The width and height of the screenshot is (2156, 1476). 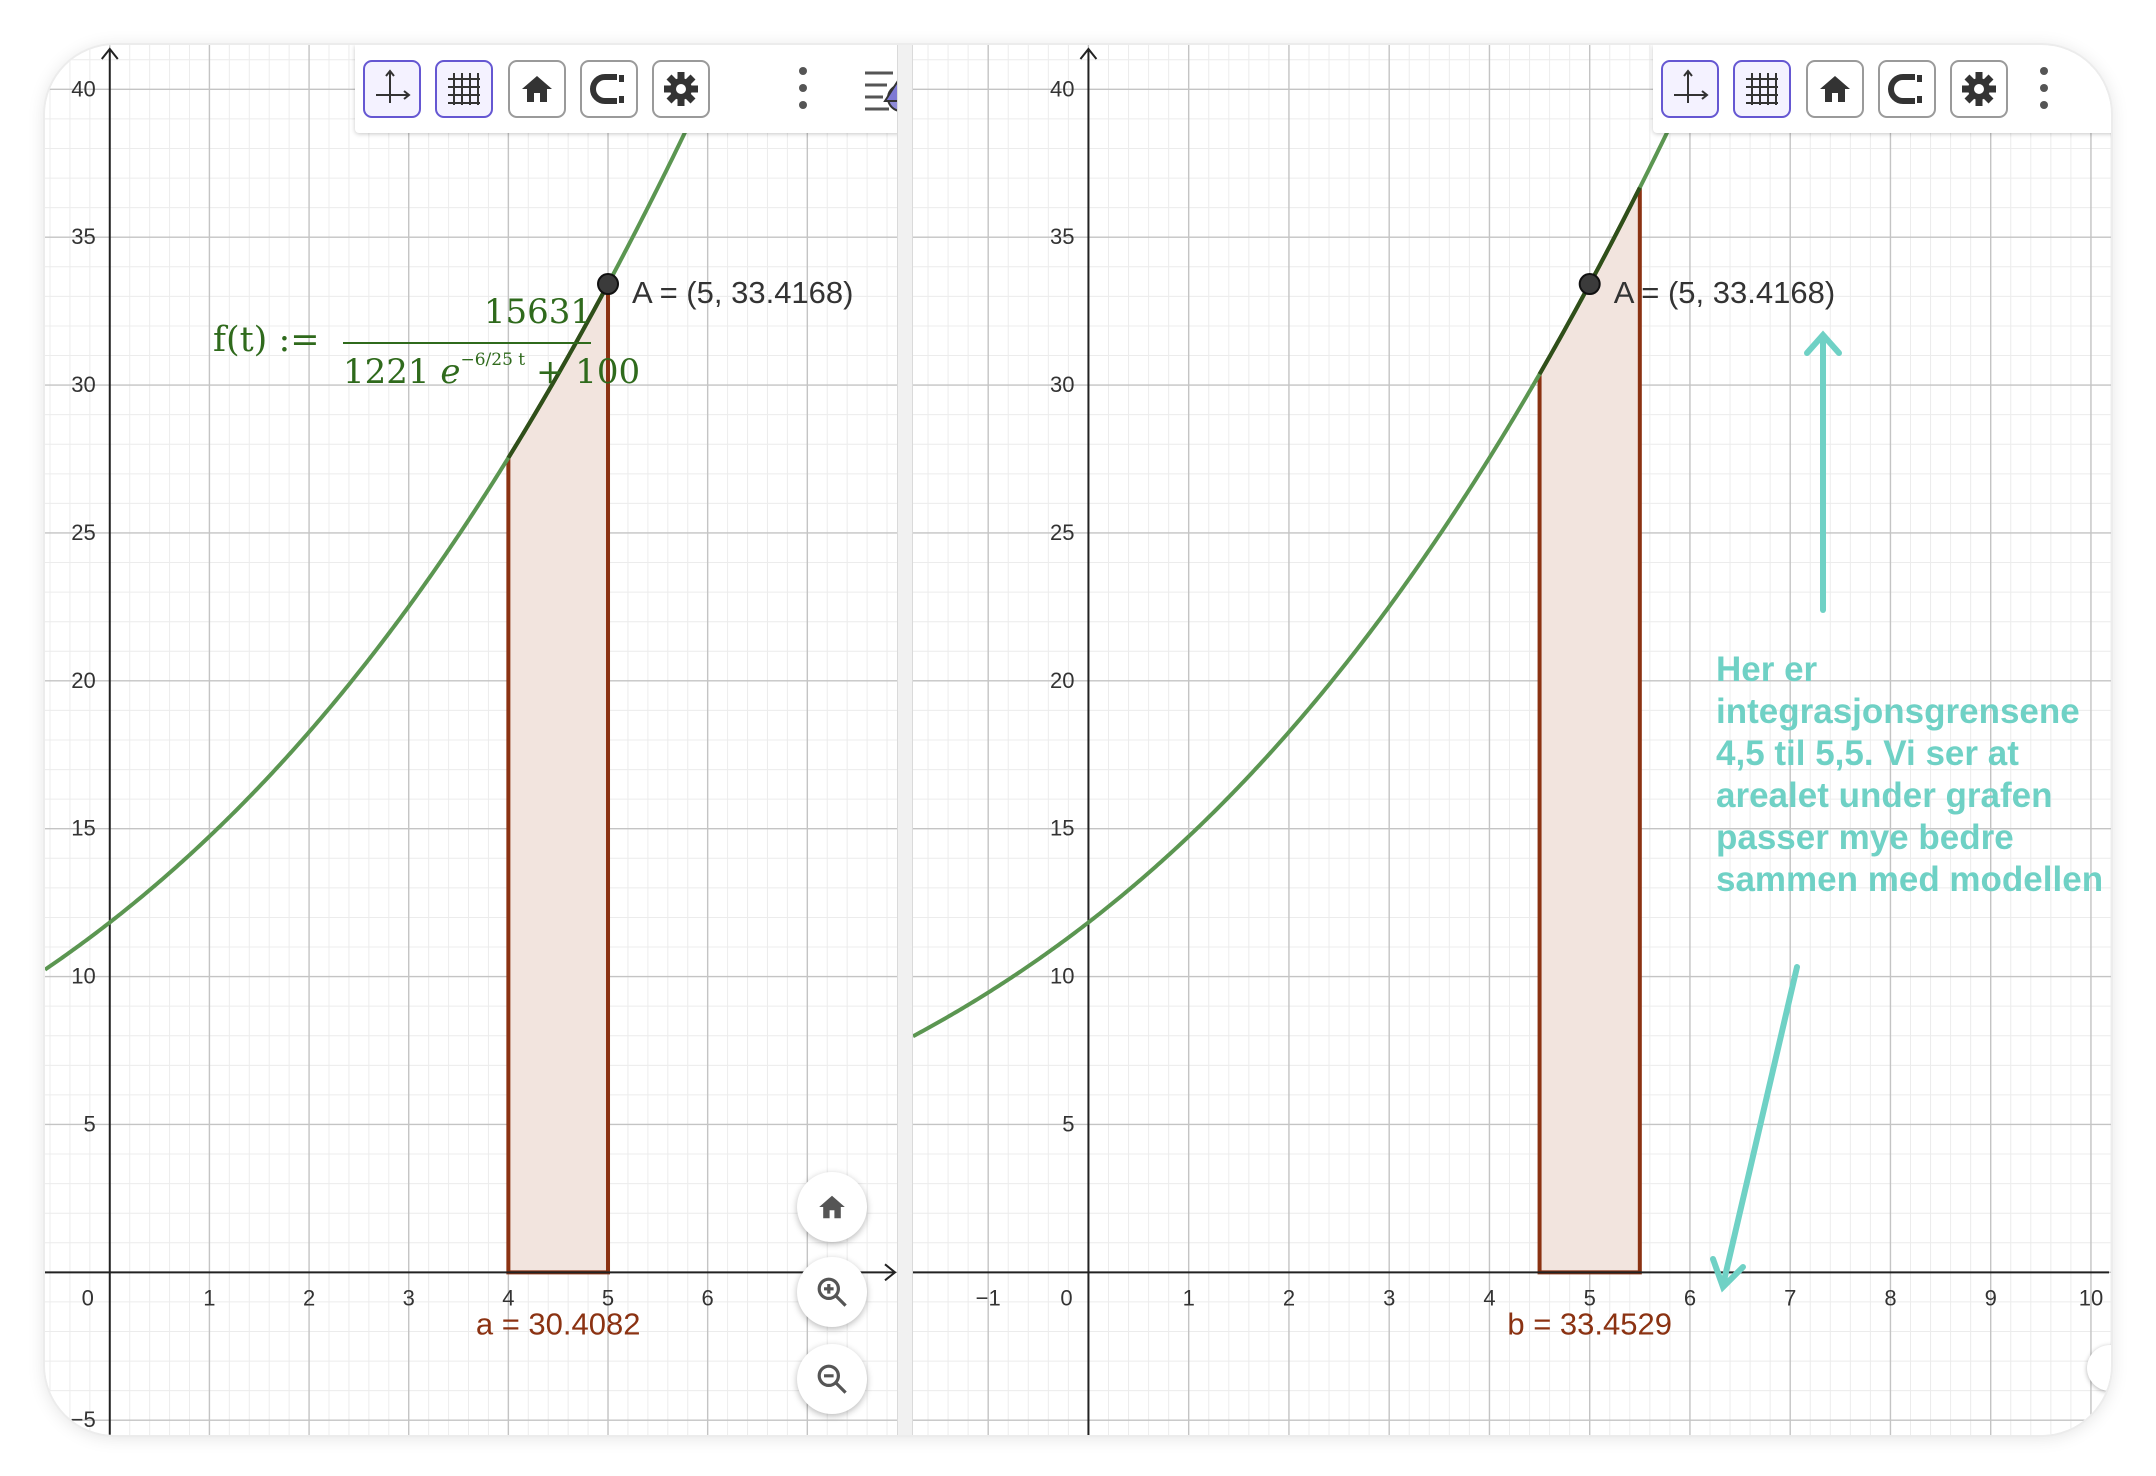 I want to click on x-tick-label: 9, so click(x=1991, y=1297).